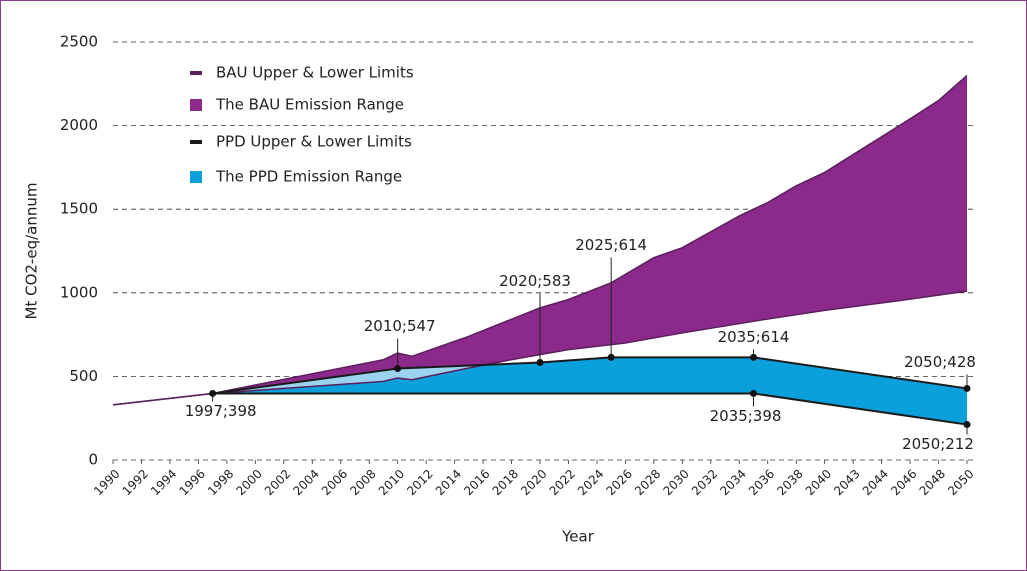  What do you see at coordinates (79, 42) in the screenshot?
I see `y-tick-label: 2500` at bounding box center [79, 42].